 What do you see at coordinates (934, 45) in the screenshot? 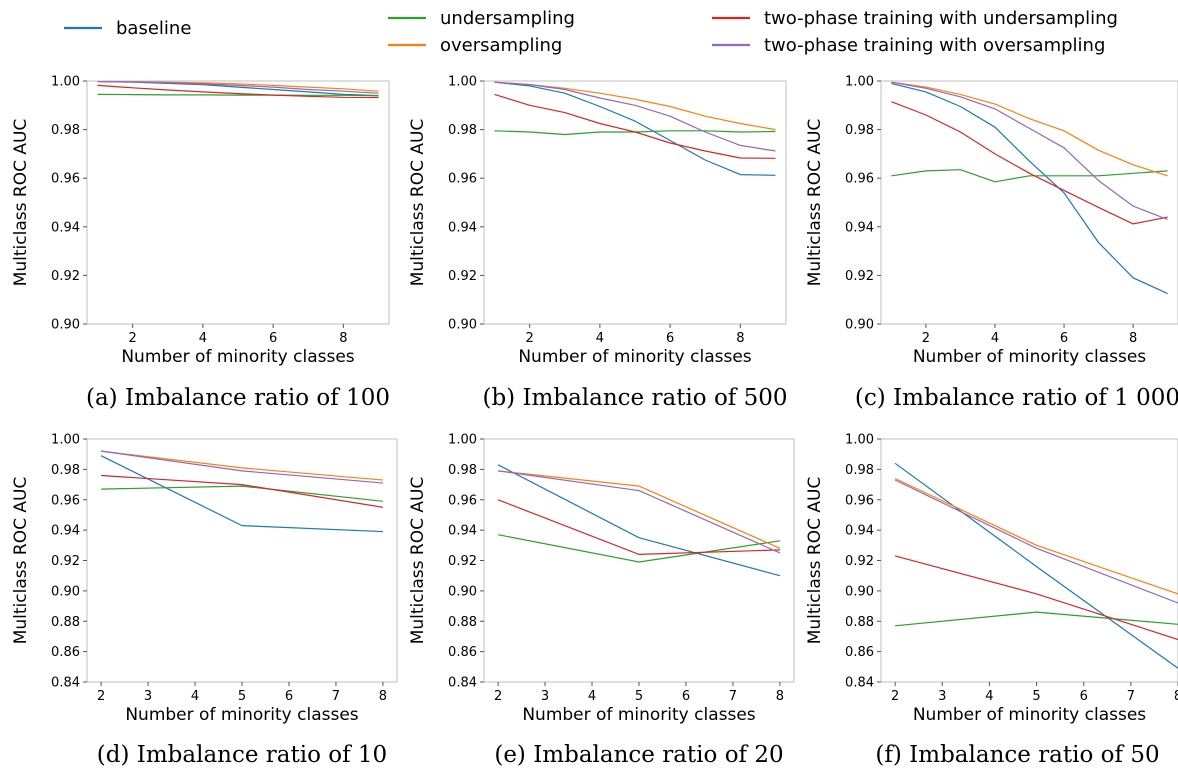
I see `legend-label: two-phase training with oversampling` at bounding box center [934, 45].